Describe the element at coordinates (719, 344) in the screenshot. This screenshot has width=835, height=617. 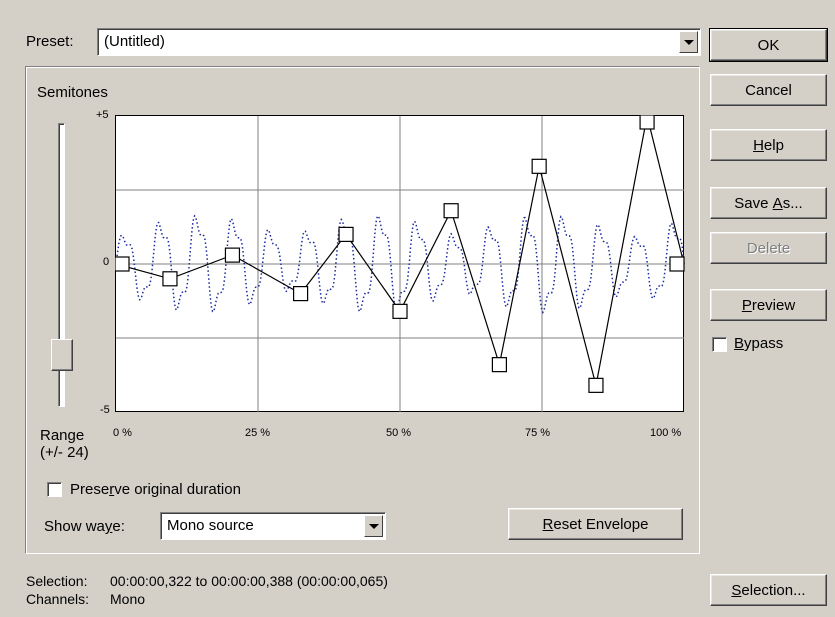
I see `bypass-checkbox` at that location.